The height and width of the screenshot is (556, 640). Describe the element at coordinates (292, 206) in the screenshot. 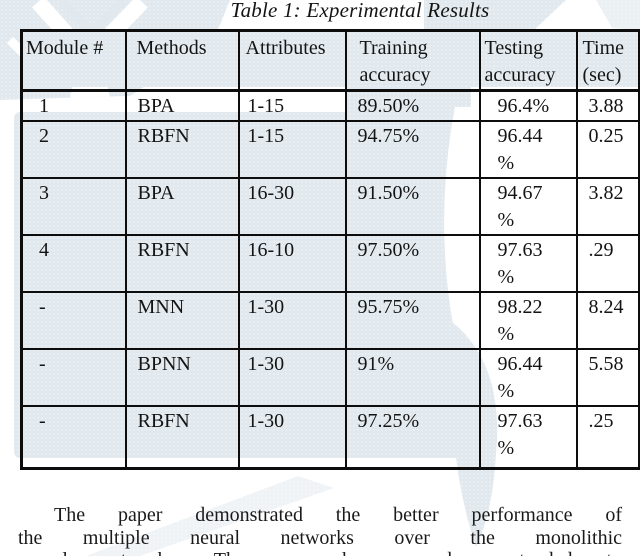

I see `cell-attributes: 16-30` at that location.